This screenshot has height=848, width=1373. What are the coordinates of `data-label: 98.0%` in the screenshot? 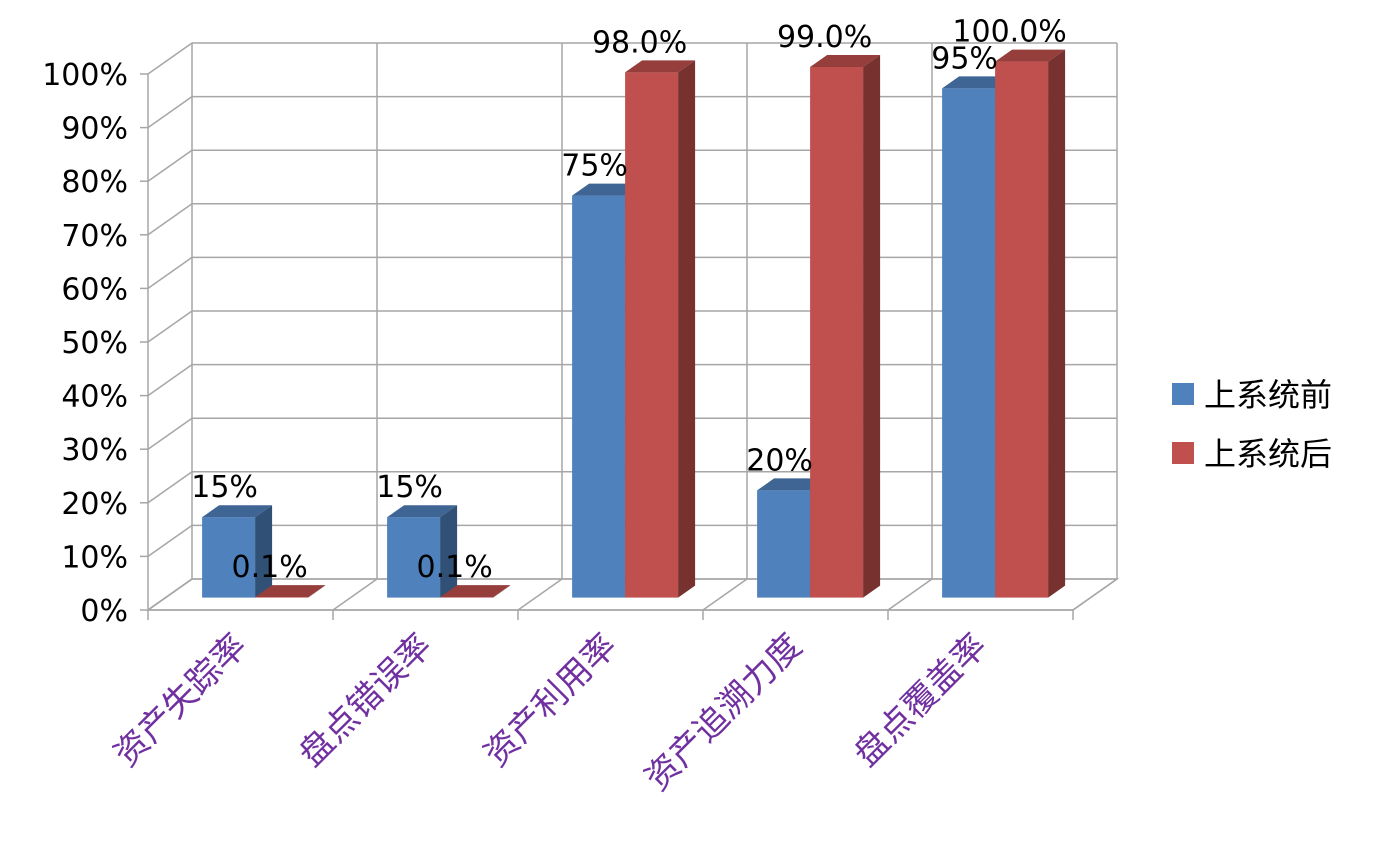 It's located at (639, 42).